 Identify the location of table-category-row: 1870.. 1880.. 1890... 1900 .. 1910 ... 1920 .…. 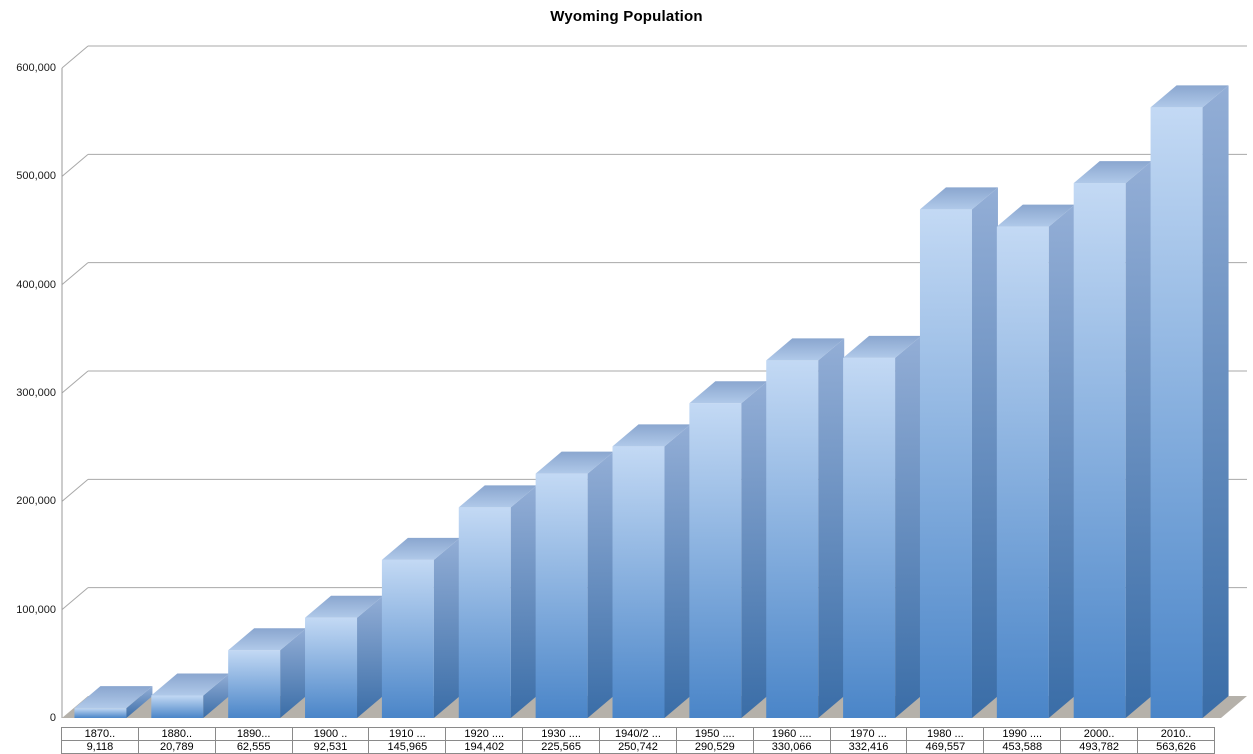
(638, 734).